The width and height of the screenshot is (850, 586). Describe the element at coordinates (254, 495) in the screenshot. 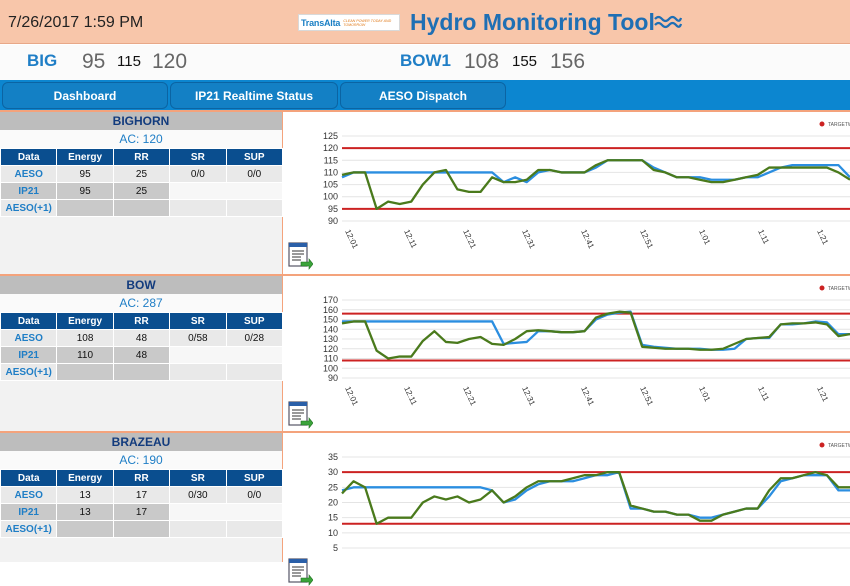

I see `aeso-sup: 0/0` at that location.